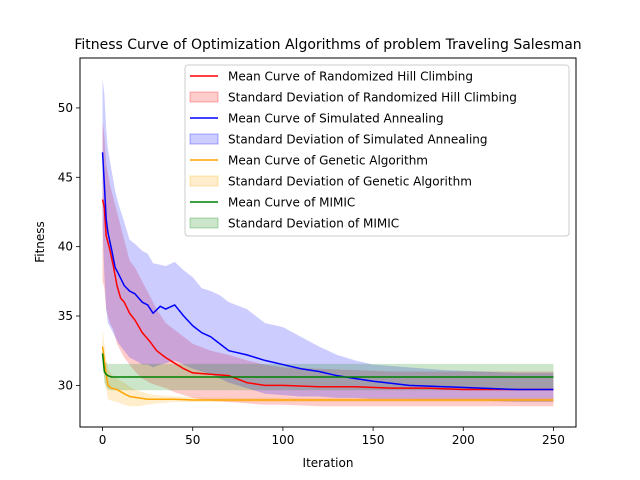 This screenshot has height=480, width=640. Describe the element at coordinates (40, 242) in the screenshot. I see `y-axis-label: Fitness` at that location.